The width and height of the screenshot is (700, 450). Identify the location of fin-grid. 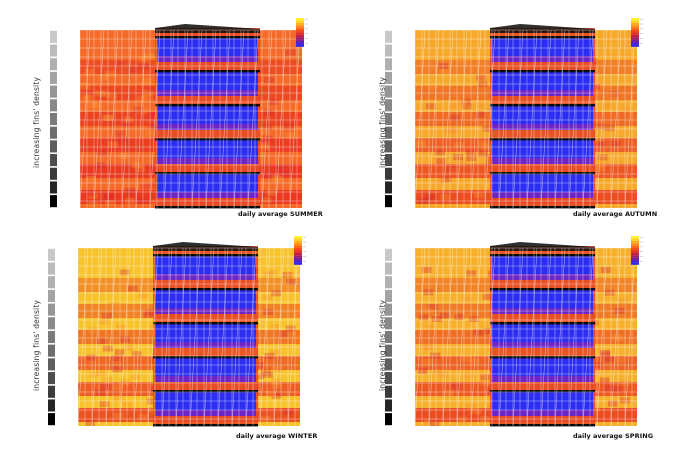
(525, 119).